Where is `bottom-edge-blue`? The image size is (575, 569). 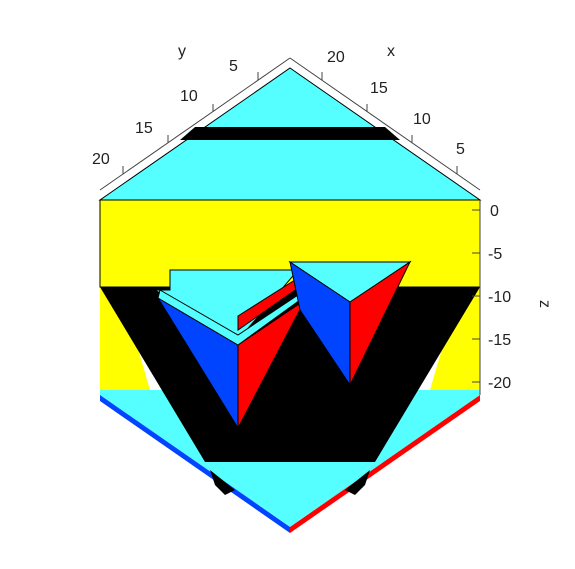 bottom-edge-blue is located at coordinates (195, 464).